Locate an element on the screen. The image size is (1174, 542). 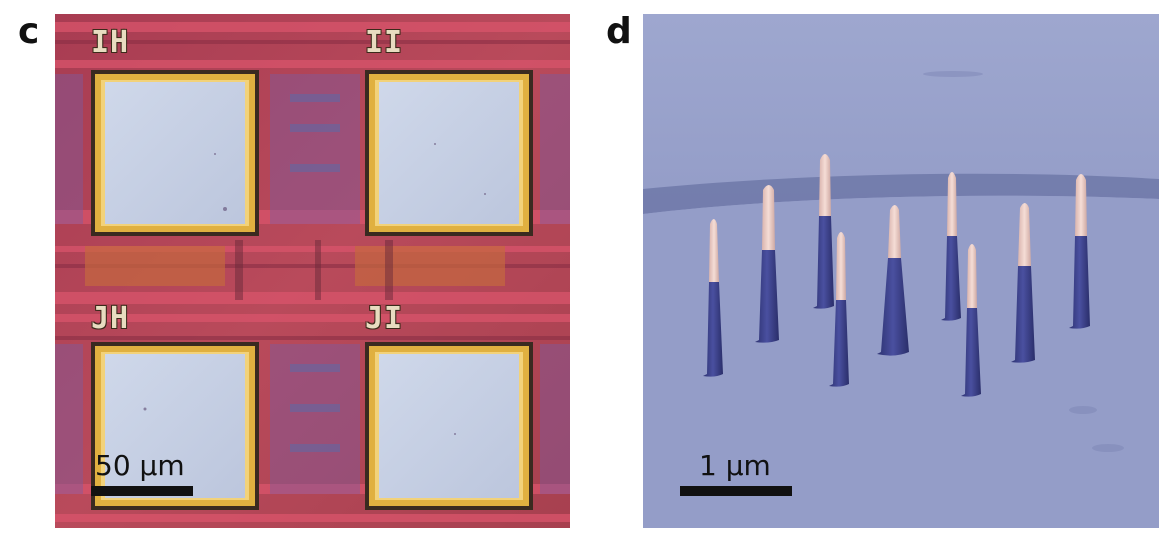
scalebar-label-d: 1 µm is located at coordinates (735, 465).